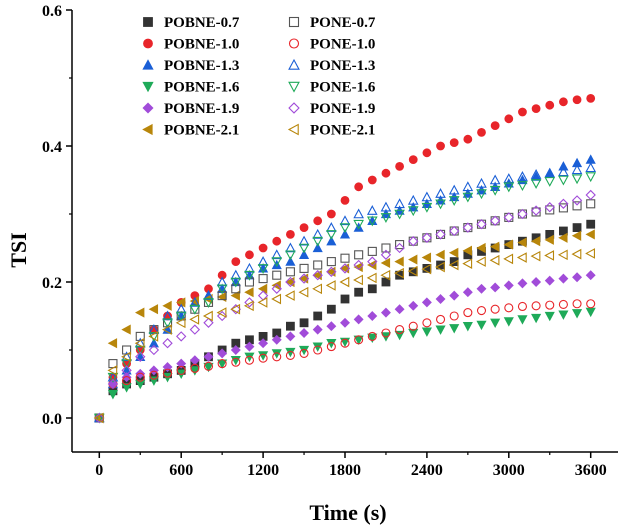 This screenshot has height=531, width=624. Describe the element at coordinates (331, 131) in the screenshot. I see `legend-item: PONE-2.1` at that location.